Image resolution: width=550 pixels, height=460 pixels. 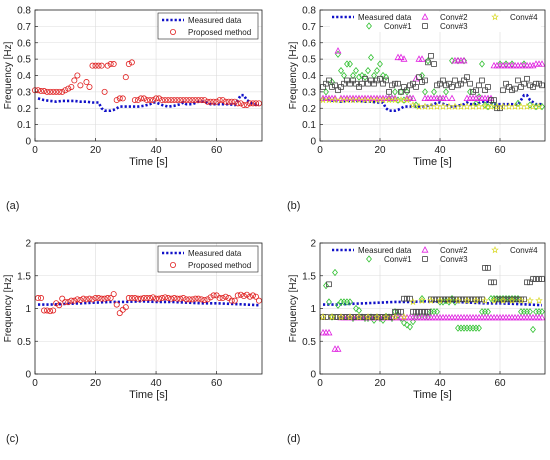 I want to click on panel-label-d: (d), so click(x=293, y=439).